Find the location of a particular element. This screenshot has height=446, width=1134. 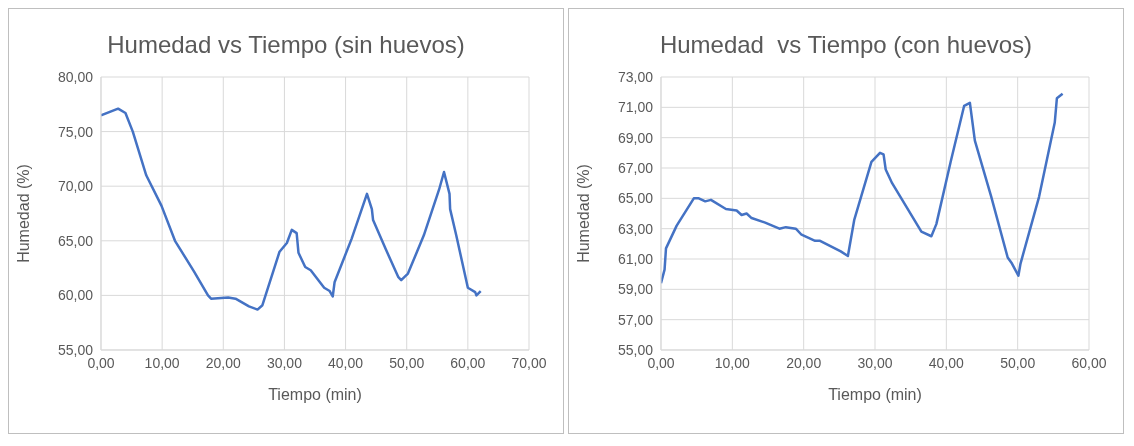

chart-title: Humedad vs Tiempo (con huevos) is located at coordinates (846, 45).